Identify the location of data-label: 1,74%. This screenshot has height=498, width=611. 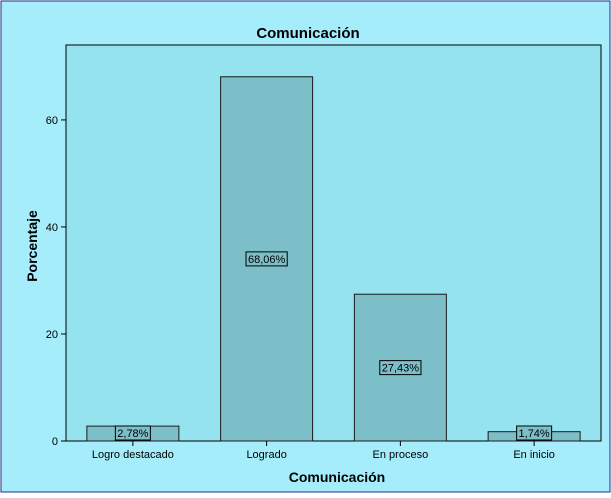
(534, 434).